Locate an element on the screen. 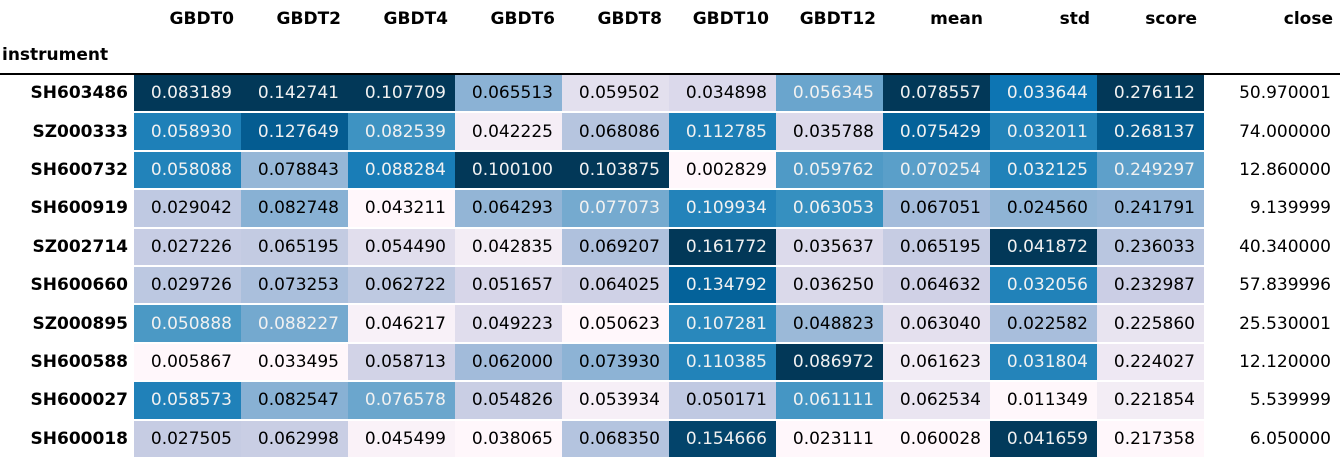  heatmap-cell: 0.236033 is located at coordinates (1150, 247).